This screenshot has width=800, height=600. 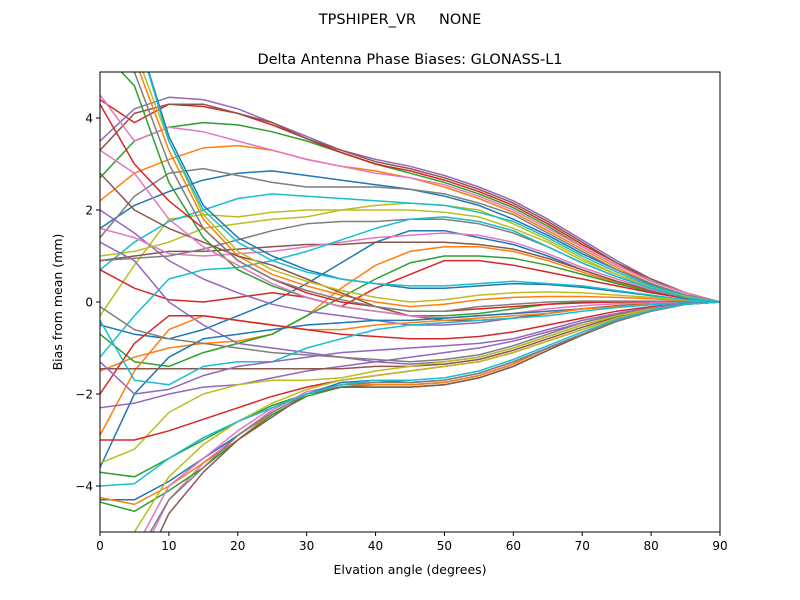 What do you see at coordinates (375, 546) in the screenshot?
I see `x-tick-label: 40` at bounding box center [375, 546].